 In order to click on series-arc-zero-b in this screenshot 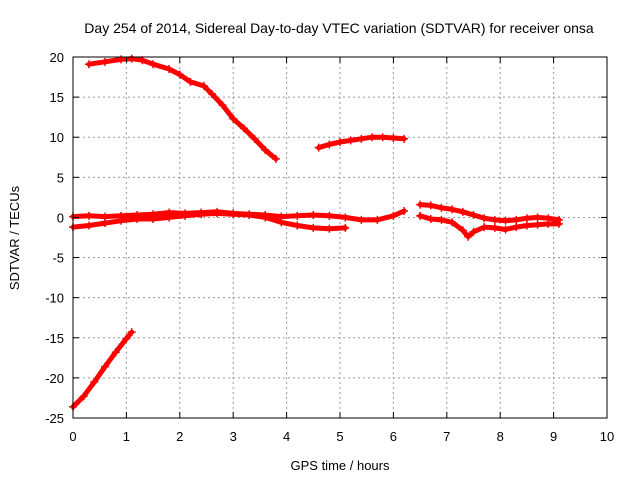, I will do `click(209, 221)`.